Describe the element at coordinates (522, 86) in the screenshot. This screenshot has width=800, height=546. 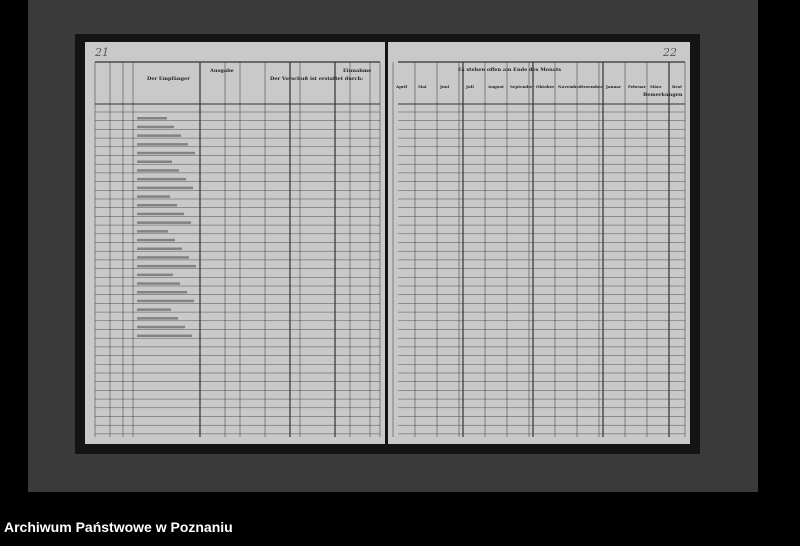
I see `month-header: September` at that location.